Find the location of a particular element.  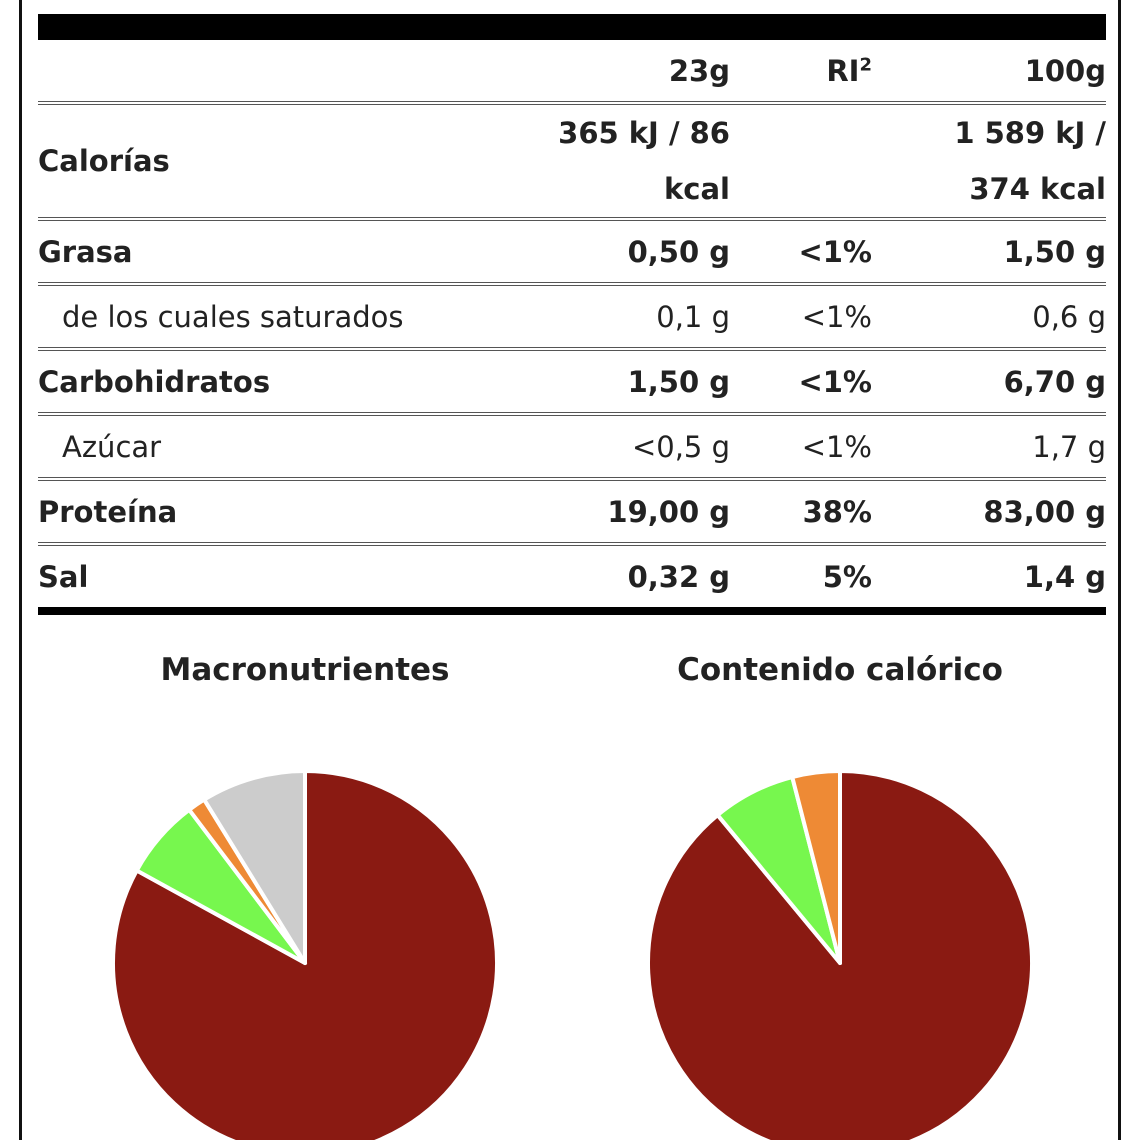

per-serving: 0,1 g is located at coordinates (610, 317).